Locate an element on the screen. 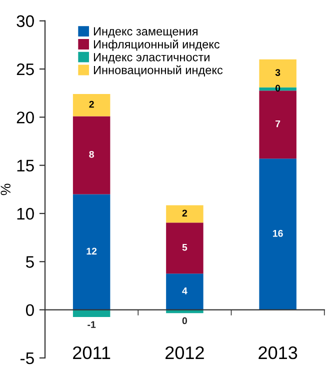 The width and height of the screenshot is (331, 366). data-label: 7 is located at coordinates (278, 124).